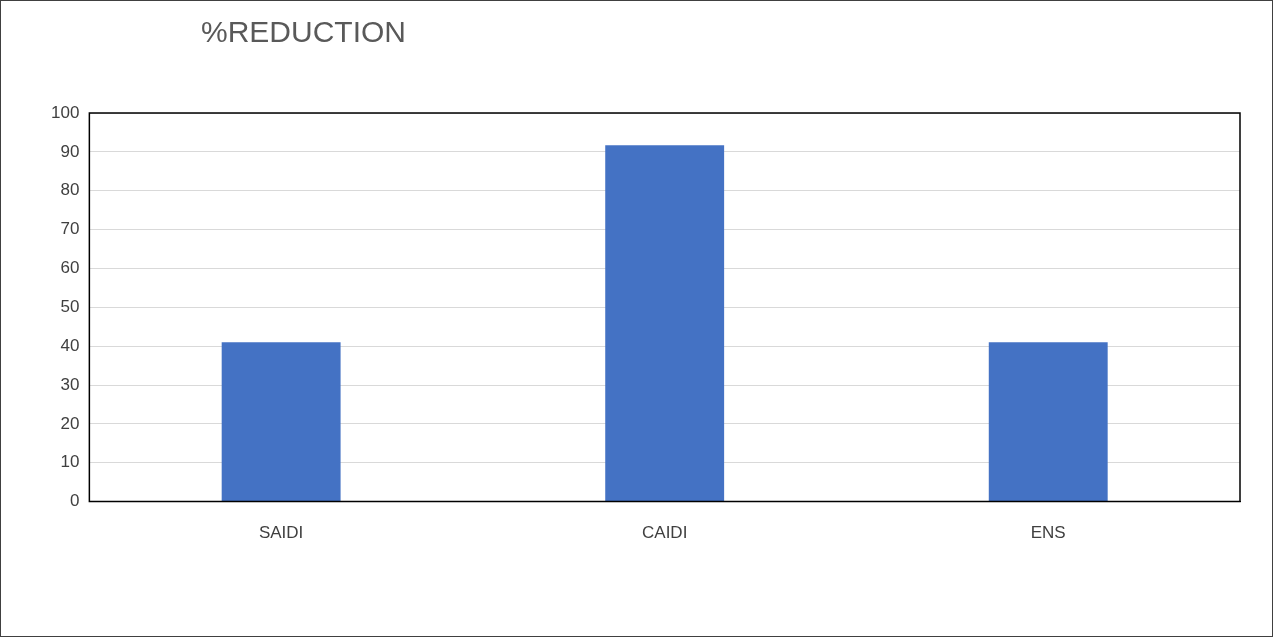 The height and width of the screenshot is (637, 1273). Describe the element at coordinates (70, 306) in the screenshot. I see `y-tick-label: 50` at that location.